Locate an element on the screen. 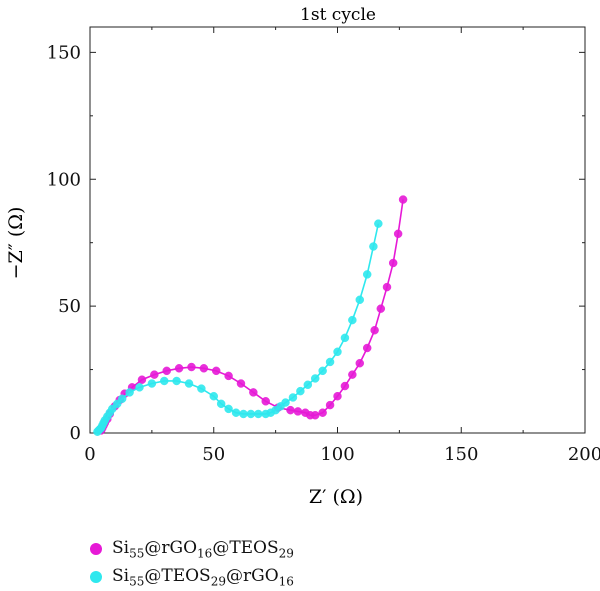 The image size is (600, 591). x-axis-label: Z′ (Ω) is located at coordinates (336, 497).